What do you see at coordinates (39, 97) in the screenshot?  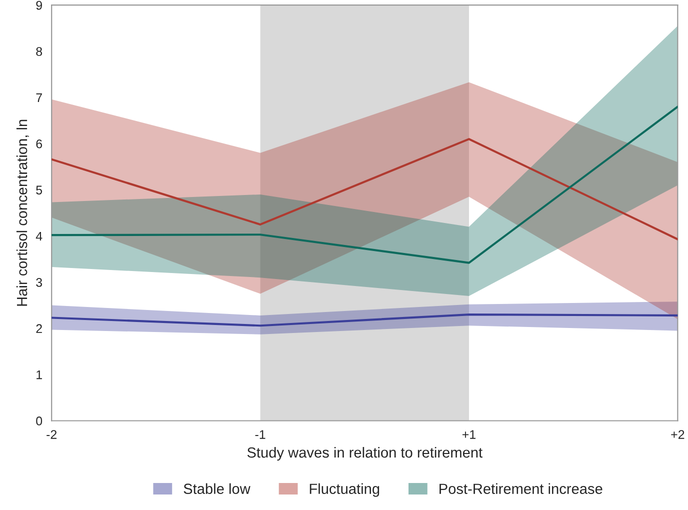 I see `y-tick-label: 7` at bounding box center [39, 97].